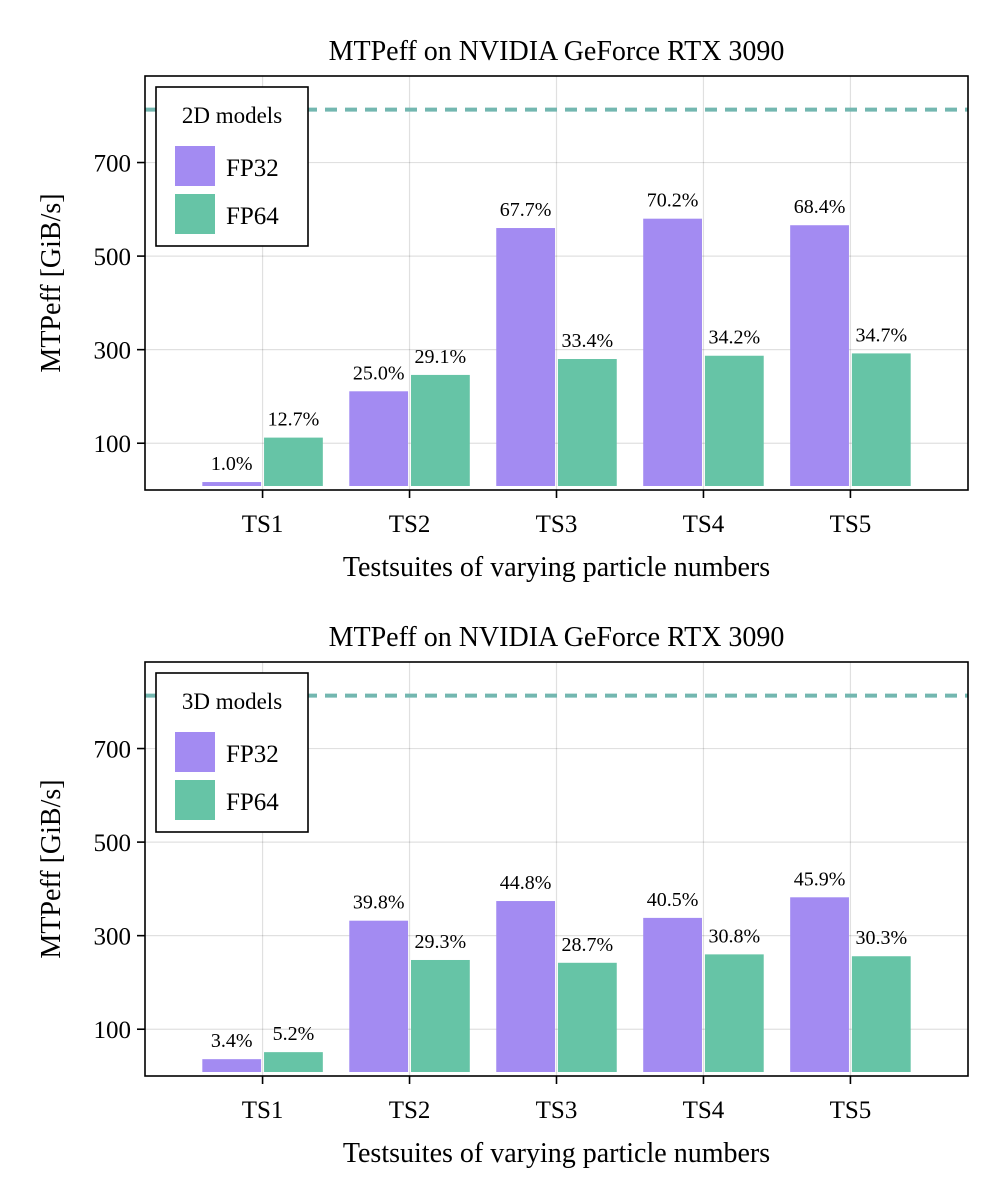  What do you see at coordinates (734, 338) in the screenshot?
I see `data-label: 34.2%` at bounding box center [734, 338].